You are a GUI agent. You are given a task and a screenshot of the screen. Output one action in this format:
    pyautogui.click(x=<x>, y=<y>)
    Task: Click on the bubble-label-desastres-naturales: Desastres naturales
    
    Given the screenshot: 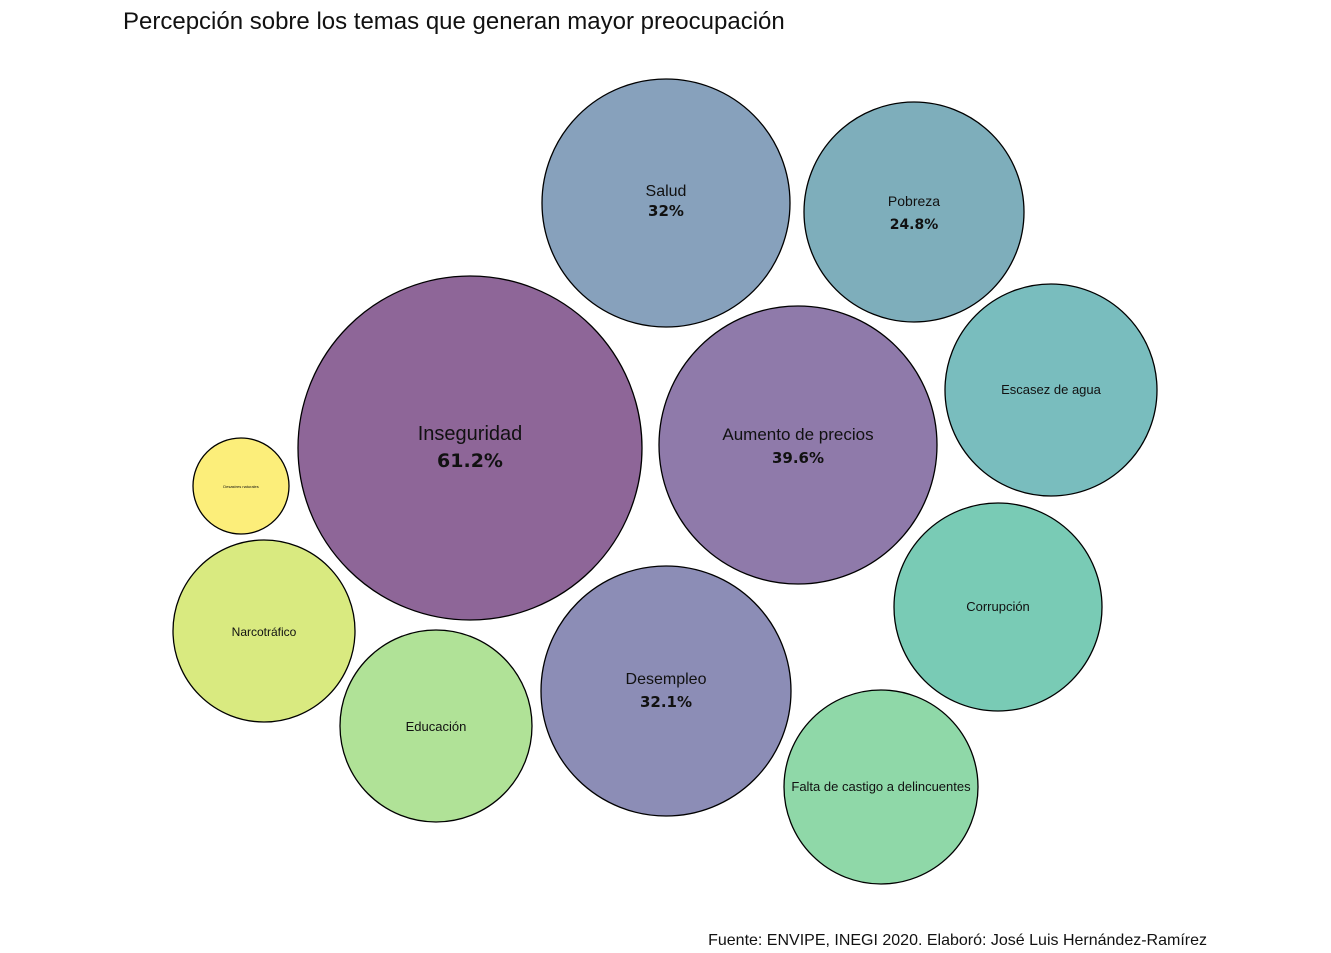 What is the action you would take?
    pyautogui.click(x=241, y=486)
    